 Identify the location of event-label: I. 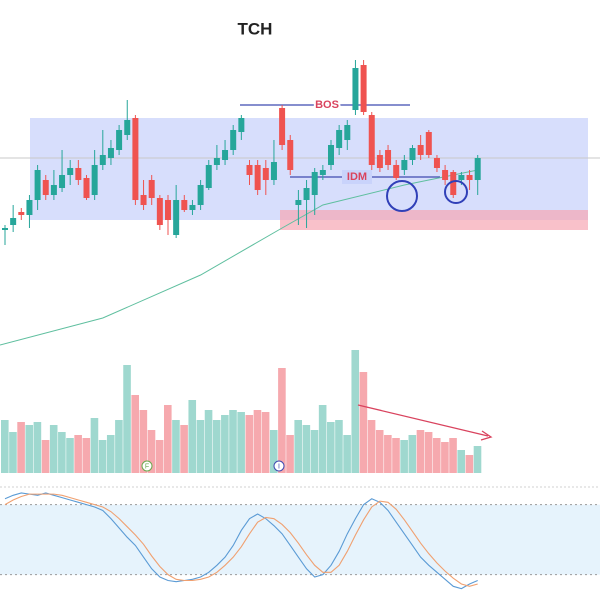
(279, 466).